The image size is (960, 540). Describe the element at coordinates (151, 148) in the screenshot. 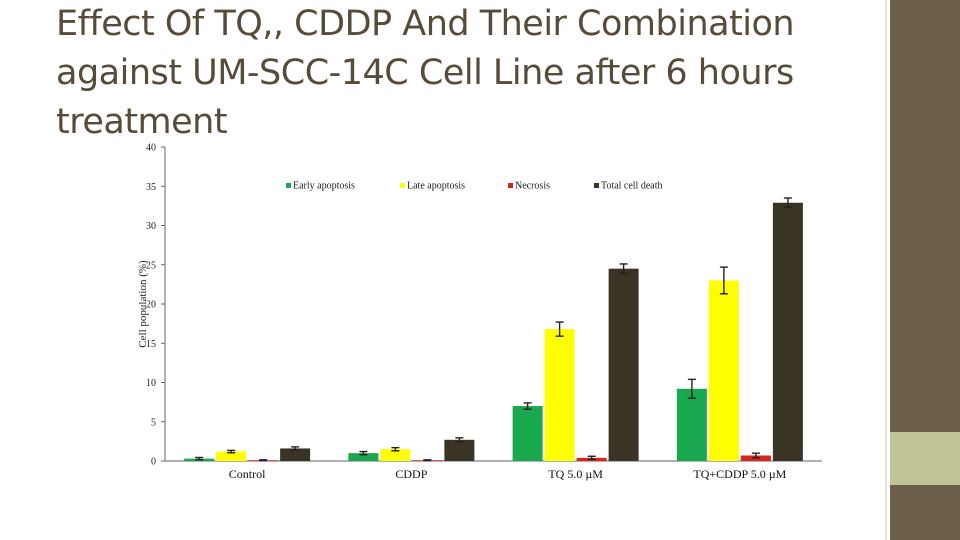

I see `y-tick-label: 40` at that location.